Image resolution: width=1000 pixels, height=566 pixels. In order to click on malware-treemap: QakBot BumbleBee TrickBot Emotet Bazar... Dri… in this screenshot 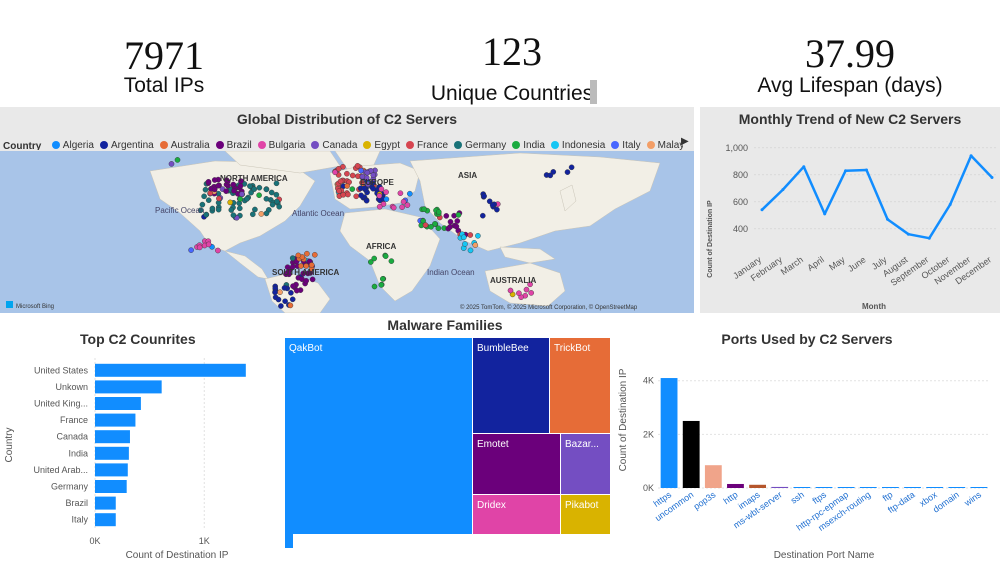, I will do `click(447, 436)`.